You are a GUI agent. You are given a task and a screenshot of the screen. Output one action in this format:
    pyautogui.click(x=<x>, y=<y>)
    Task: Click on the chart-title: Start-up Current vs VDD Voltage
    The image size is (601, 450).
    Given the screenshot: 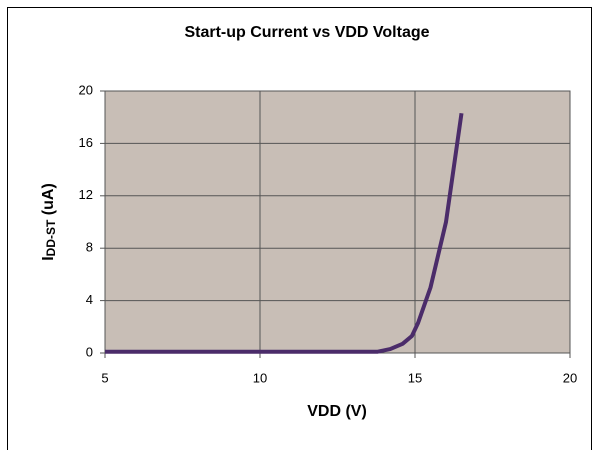 What is the action you would take?
    pyautogui.click(x=306, y=32)
    